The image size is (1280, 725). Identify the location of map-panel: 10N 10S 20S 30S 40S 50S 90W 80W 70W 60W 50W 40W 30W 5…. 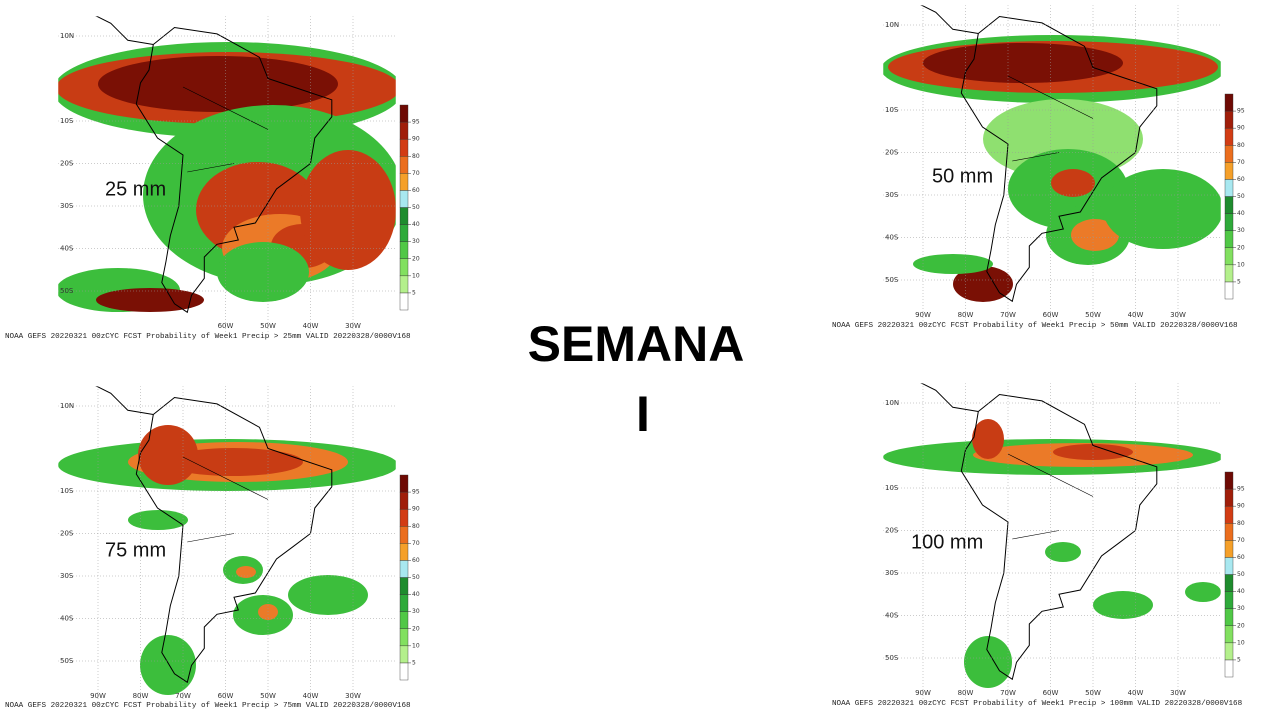
(1063, 163).